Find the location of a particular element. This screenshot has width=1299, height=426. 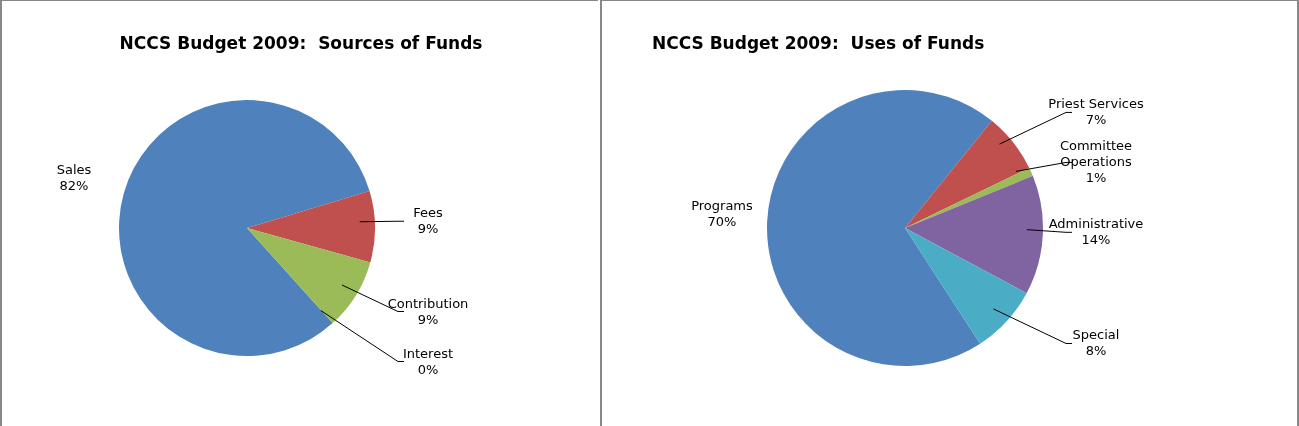

data-label: 8% is located at coordinates (1096, 351).